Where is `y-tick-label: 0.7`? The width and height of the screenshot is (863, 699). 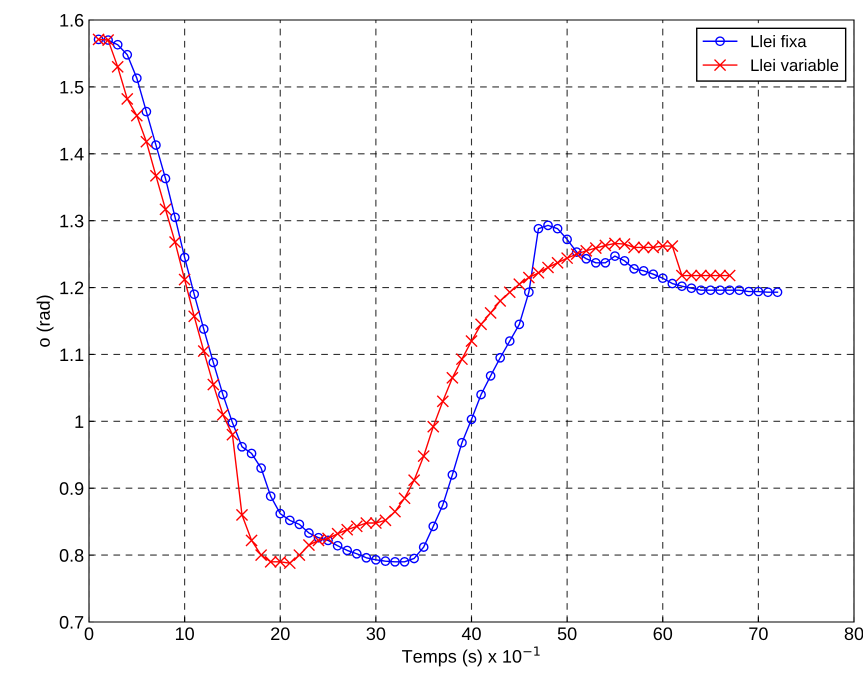
y-tick-label: 0.7 is located at coordinates (72, 622).